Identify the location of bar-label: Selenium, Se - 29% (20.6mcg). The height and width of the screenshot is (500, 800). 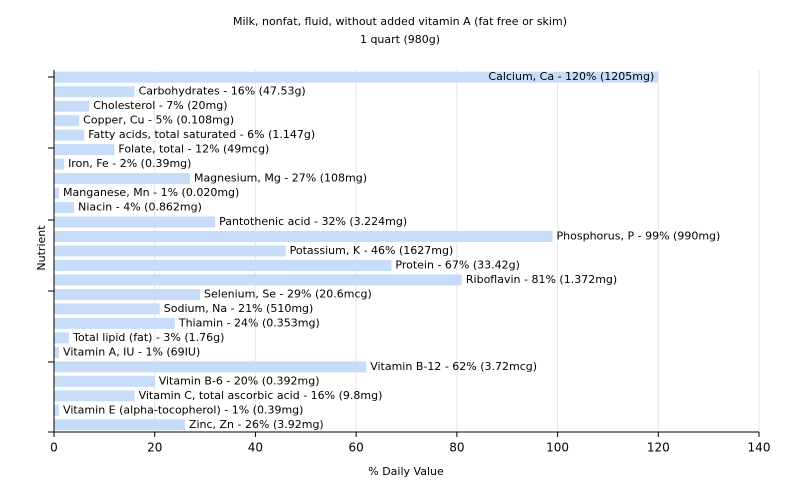
(288, 293).